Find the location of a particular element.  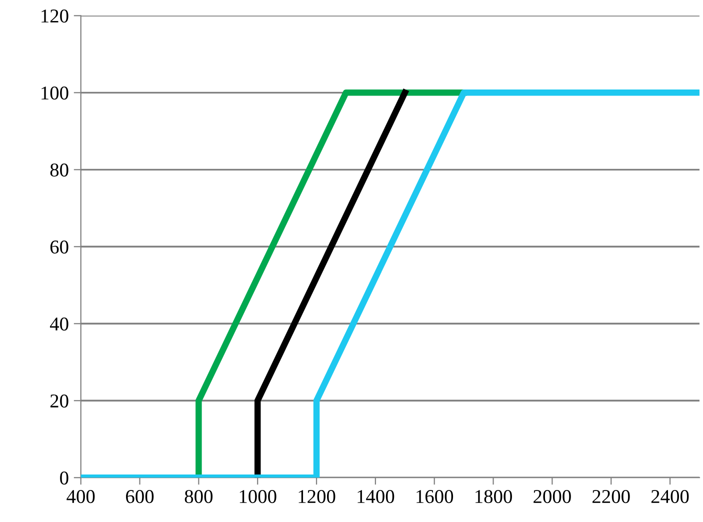

x-tick-label: 2000 is located at coordinates (552, 497).